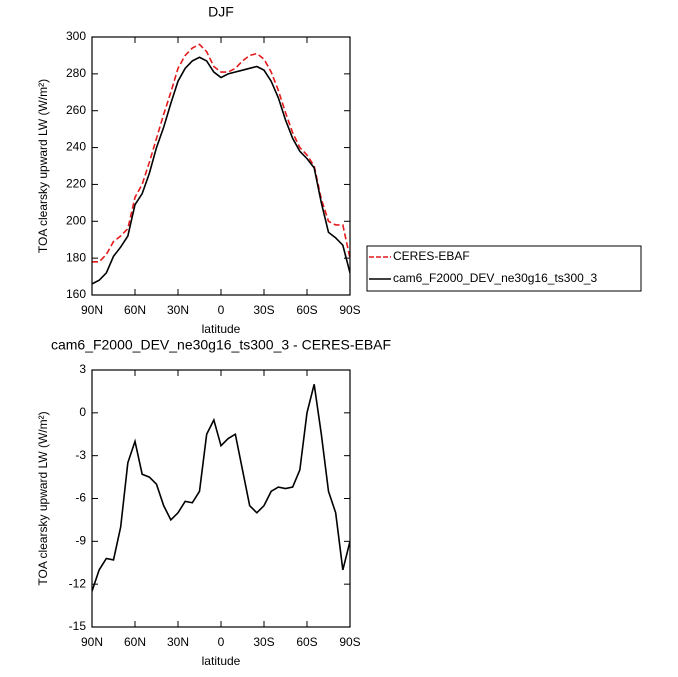 This screenshot has width=678, height=677. I want to click on y-tick-label: -9, so click(80, 541).